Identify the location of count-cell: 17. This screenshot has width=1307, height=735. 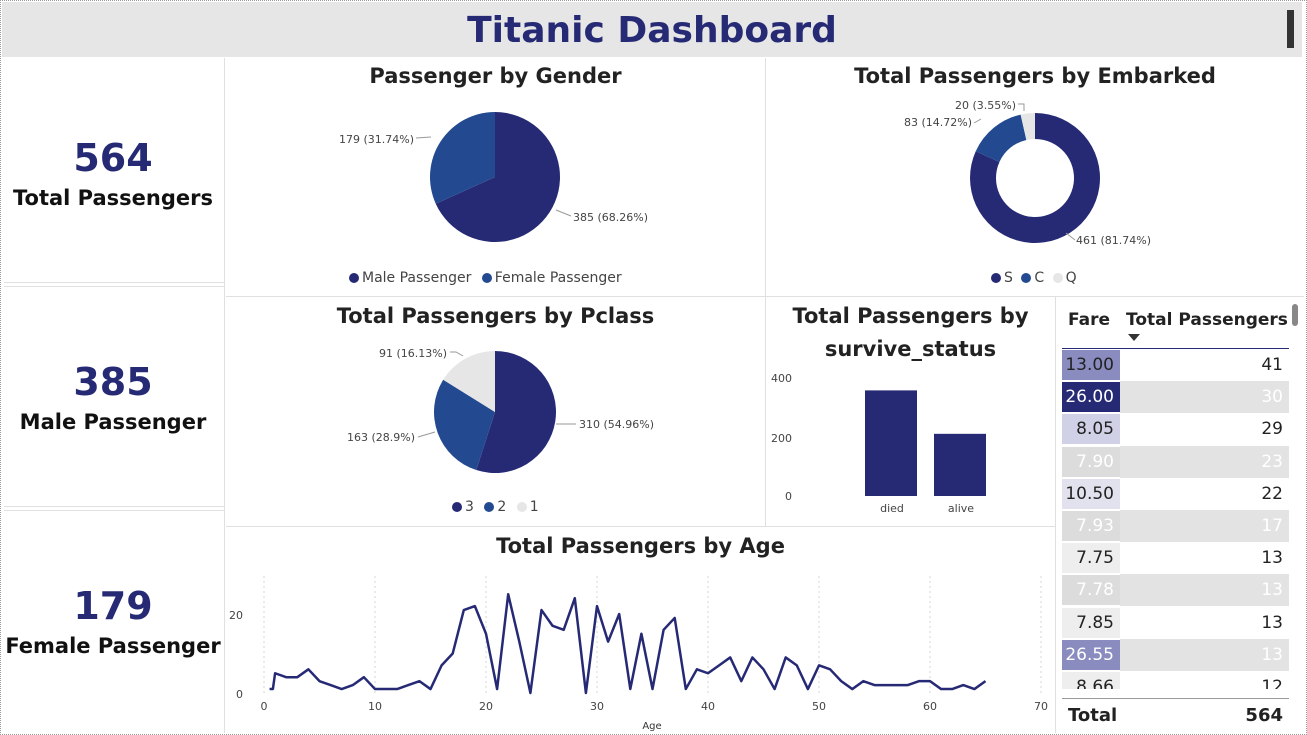
(1204, 525).